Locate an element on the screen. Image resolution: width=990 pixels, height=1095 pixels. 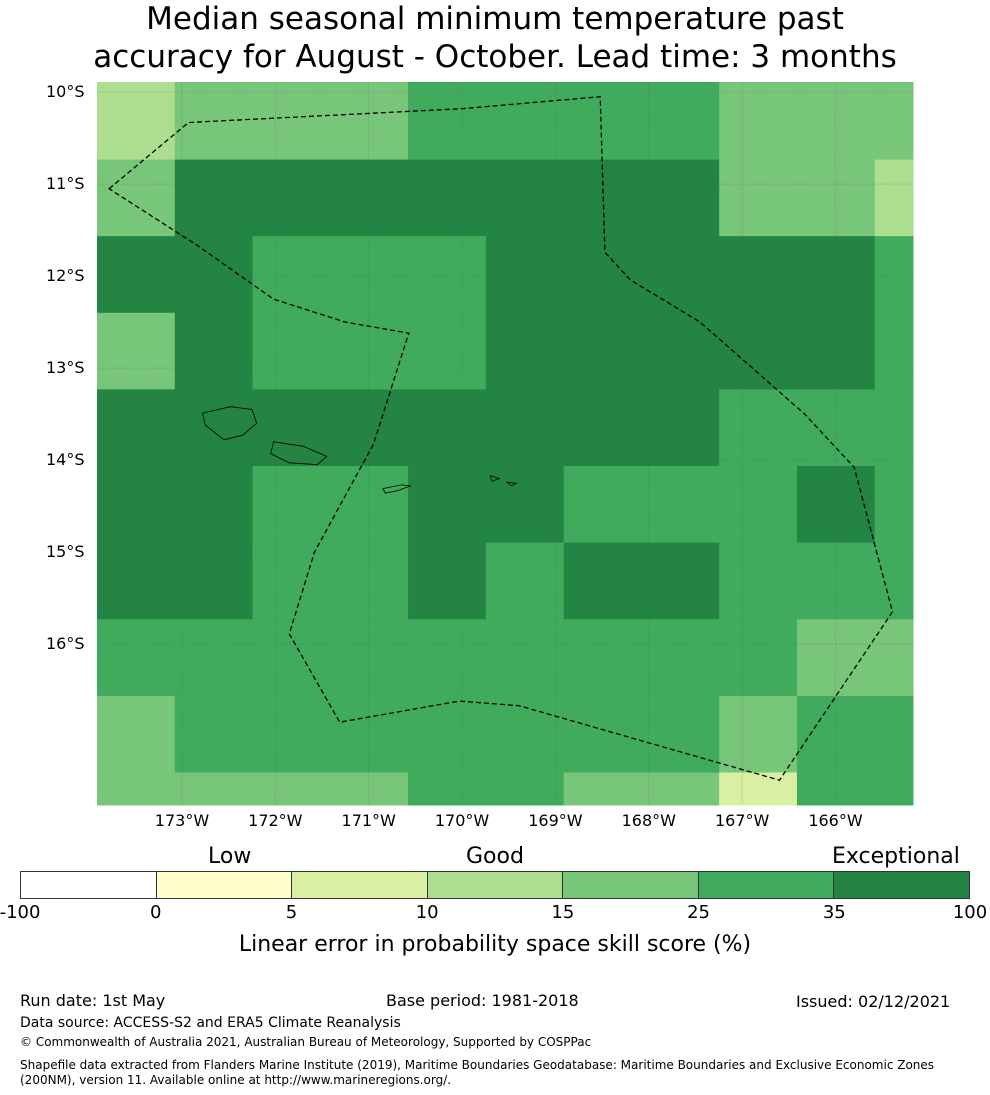
colorbar is located at coordinates (495, 885).